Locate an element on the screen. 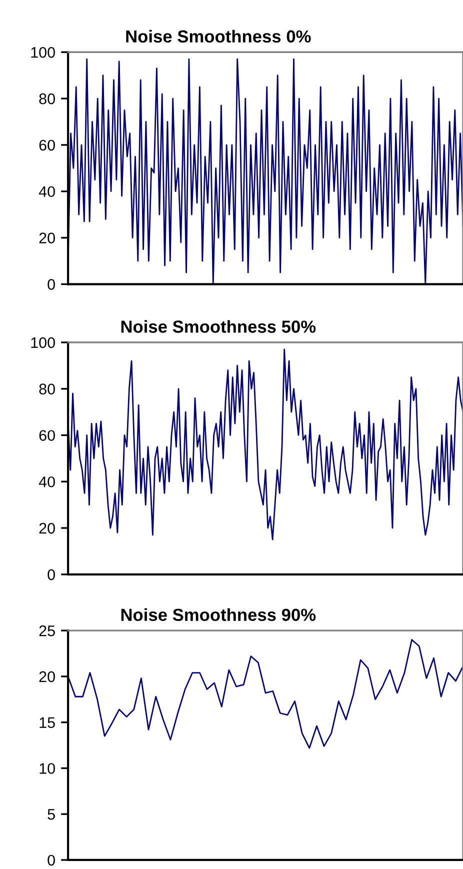  line-series is located at coordinates (265, 694).